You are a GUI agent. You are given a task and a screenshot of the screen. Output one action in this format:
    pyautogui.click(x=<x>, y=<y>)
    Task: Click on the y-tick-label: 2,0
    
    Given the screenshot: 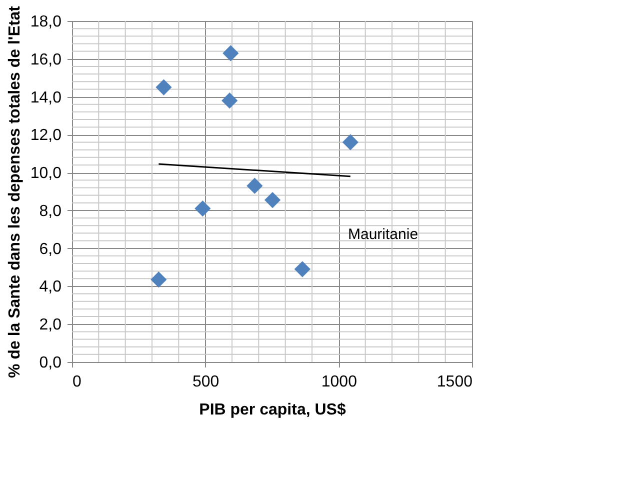 What is the action you would take?
    pyautogui.click(x=50, y=325)
    